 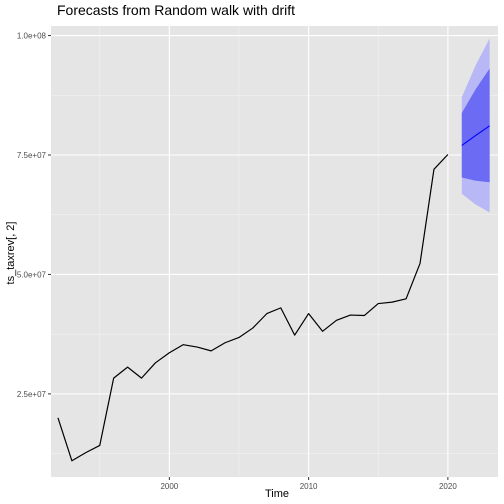 What do you see at coordinates (475, 135) in the screenshot?
I see `forecast-mean-line` at bounding box center [475, 135].